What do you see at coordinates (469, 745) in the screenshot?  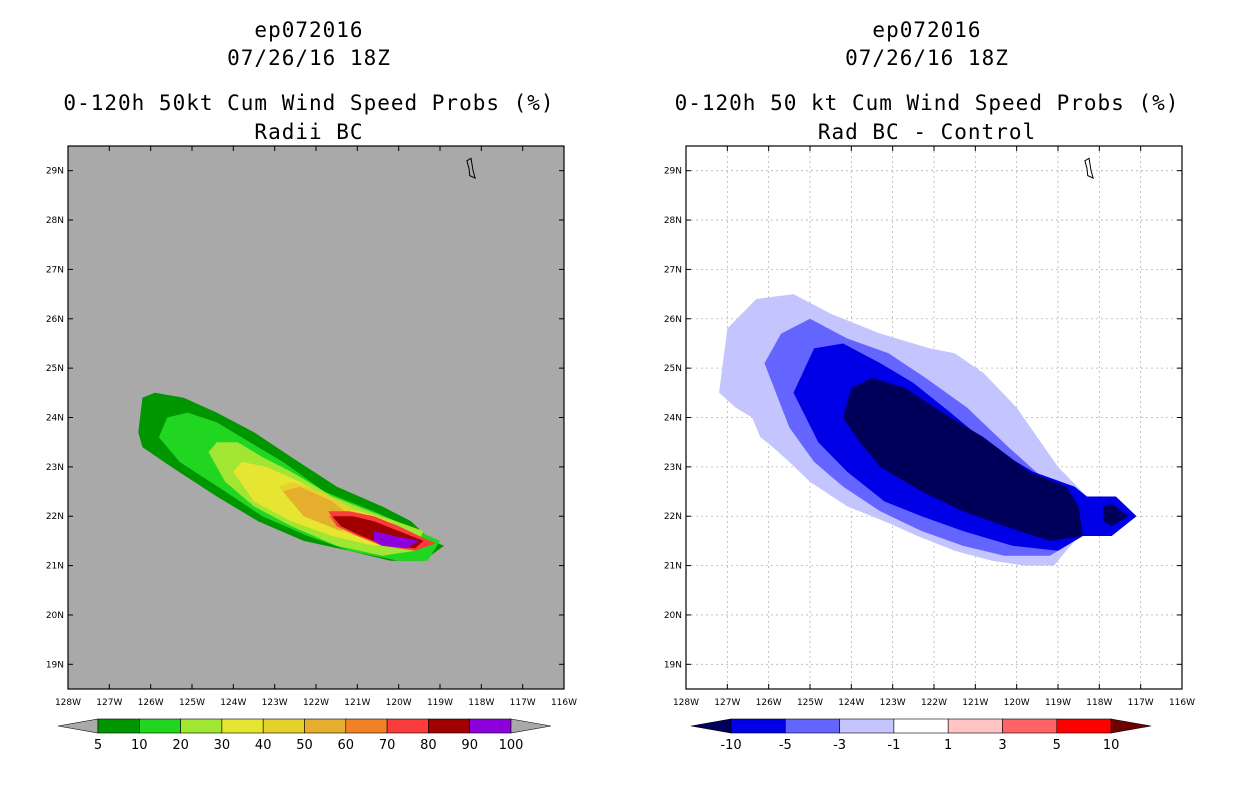 I see `colorbar-label: 90` at bounding box center [469, 745].